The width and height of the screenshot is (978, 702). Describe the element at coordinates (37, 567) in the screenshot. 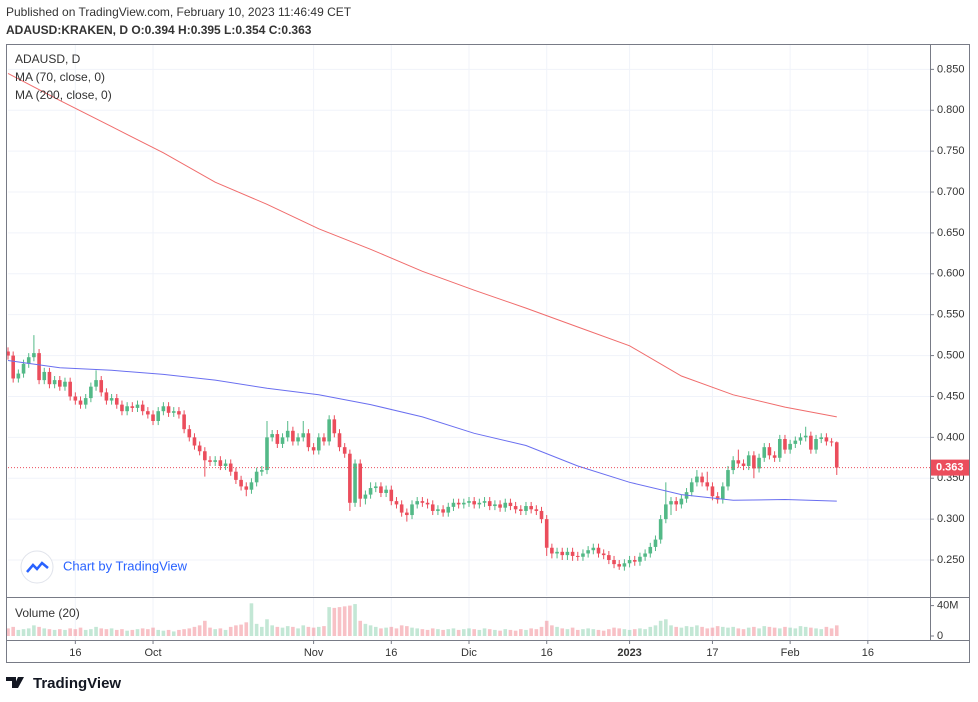

I see `watermark-glyph` at that location.